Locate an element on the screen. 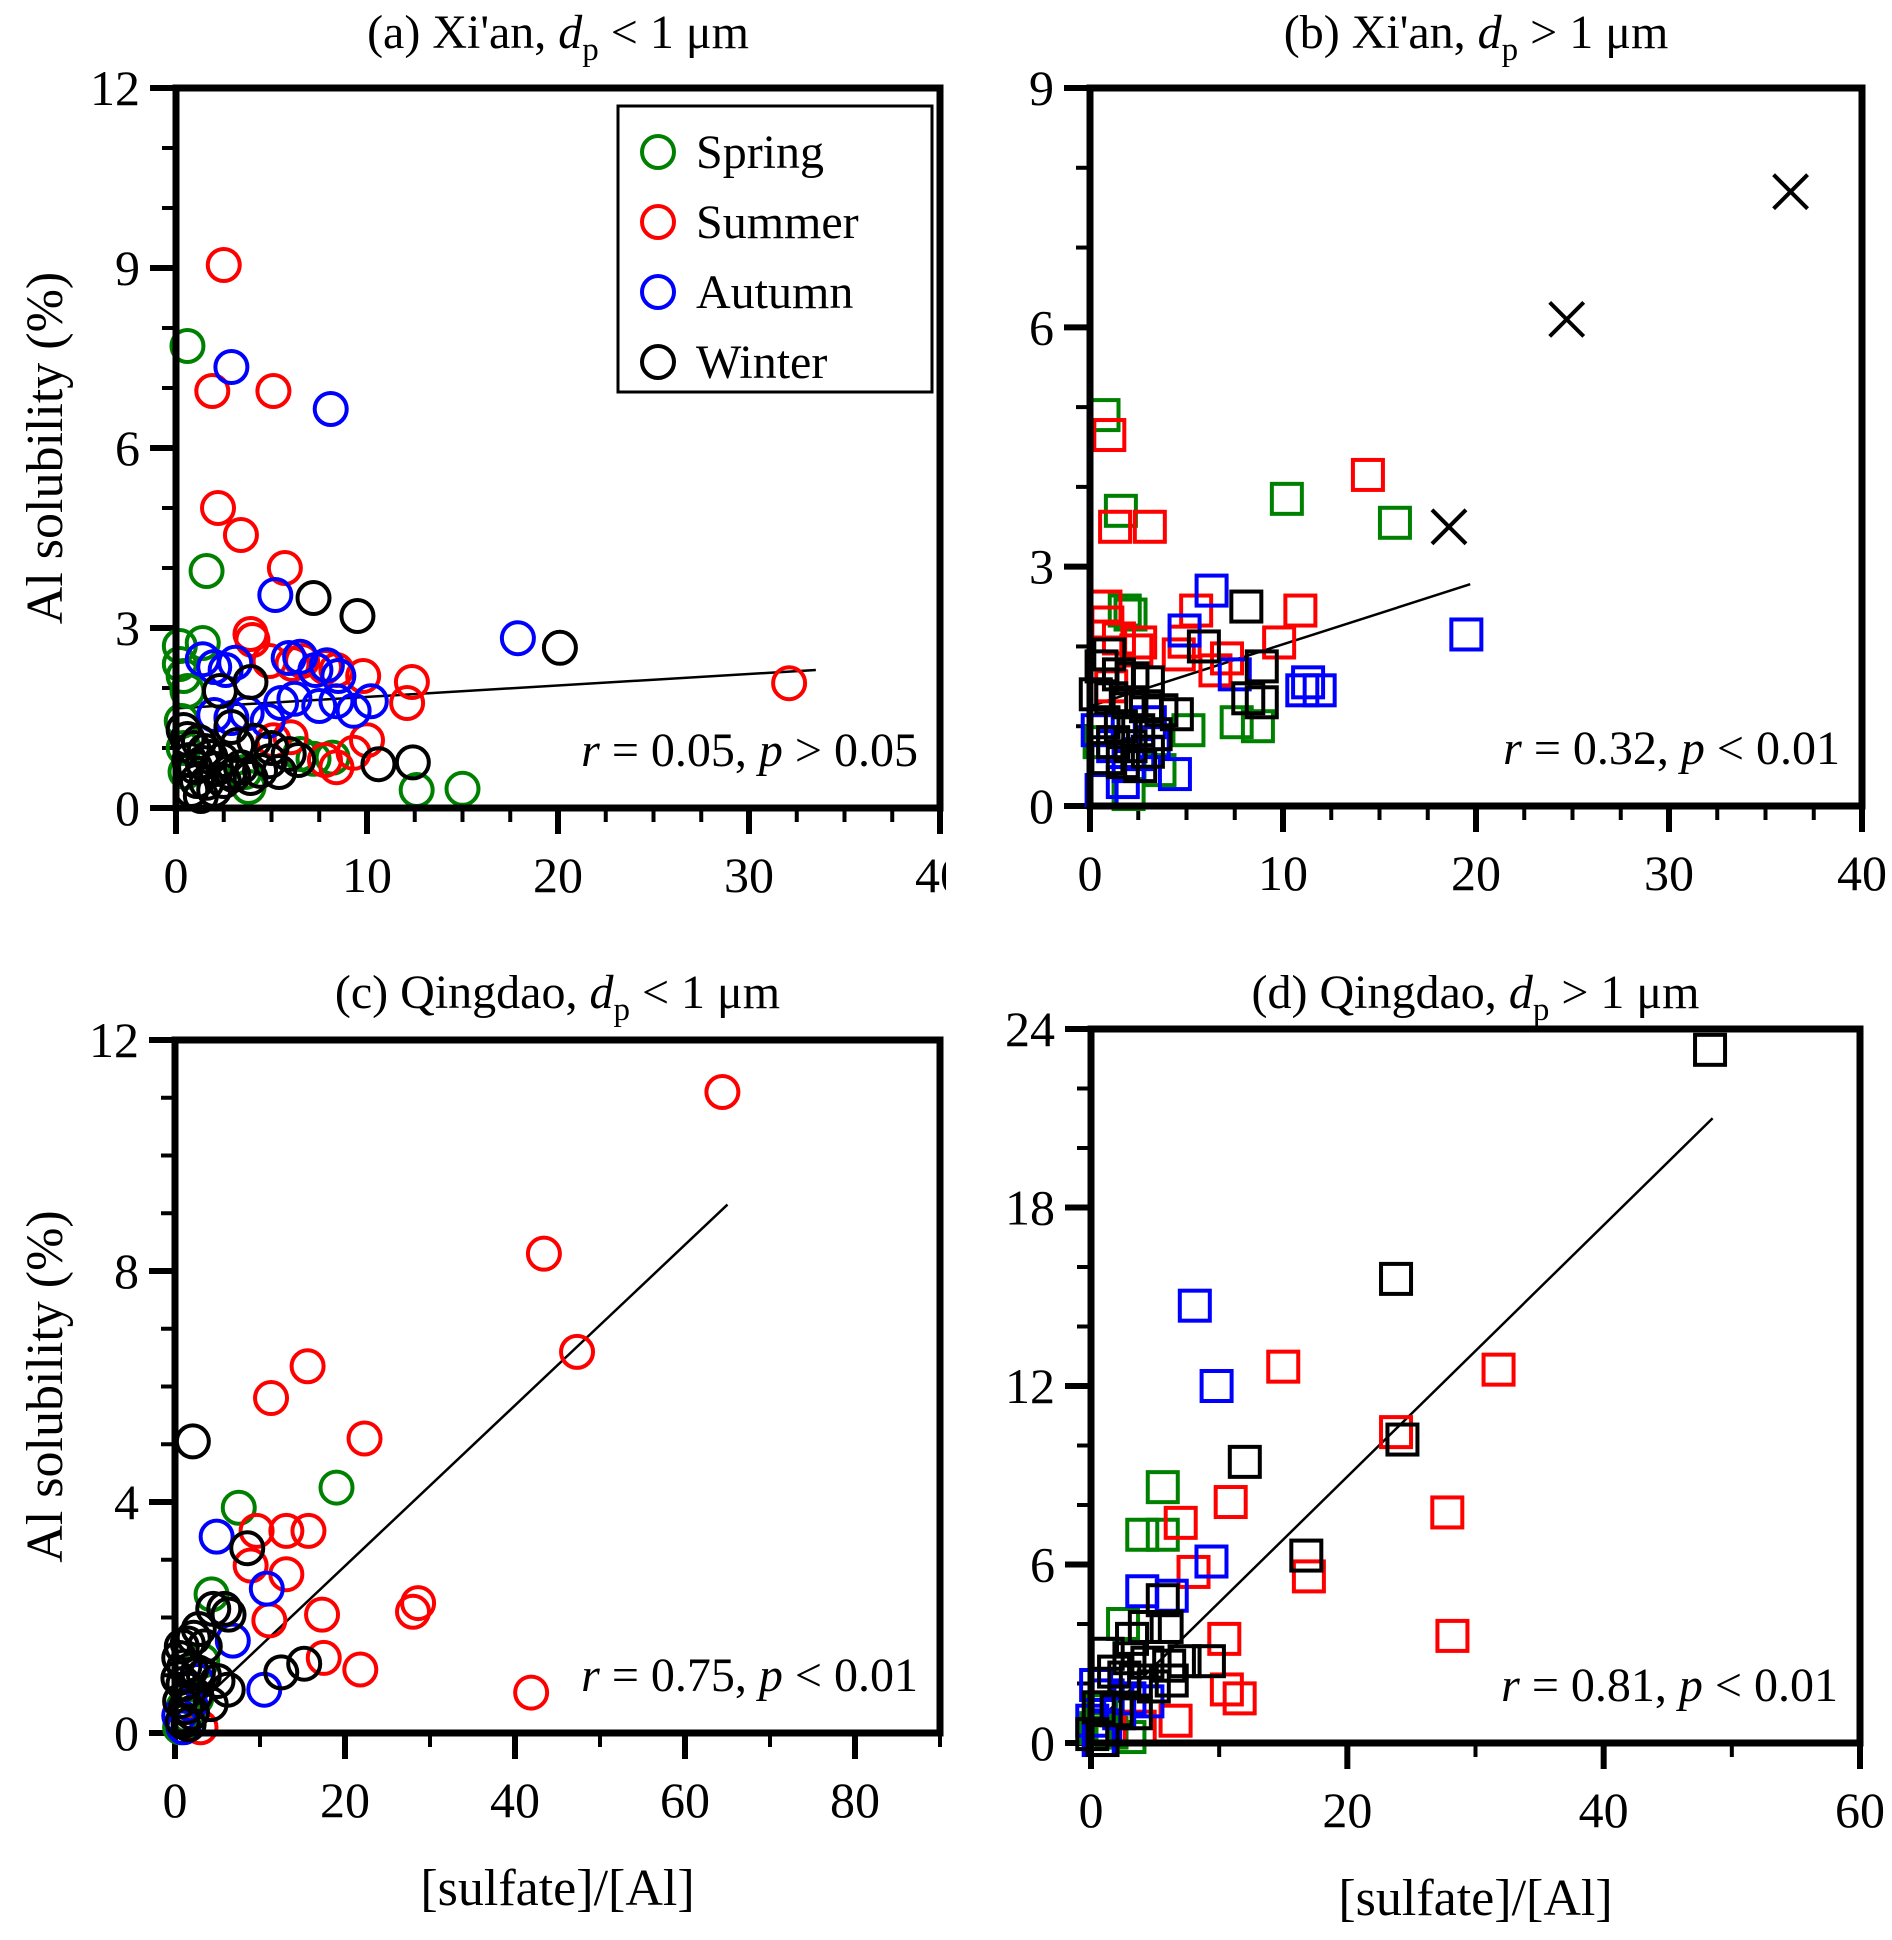 The image size is (1892, 1940). y-tick-label: 0 is located at coordinates (127, 808).